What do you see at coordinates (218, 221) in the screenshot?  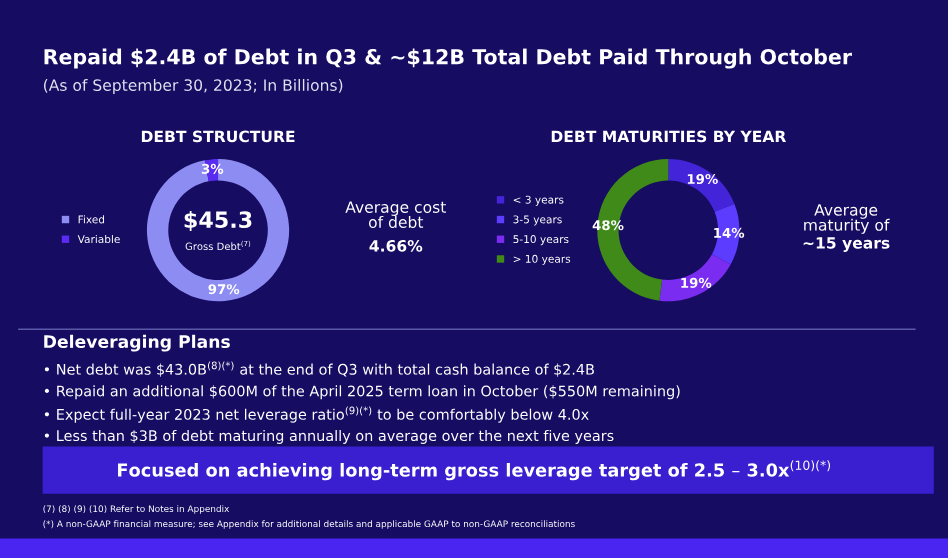 I see `text: $45.3` at bounding box center [218, 221].